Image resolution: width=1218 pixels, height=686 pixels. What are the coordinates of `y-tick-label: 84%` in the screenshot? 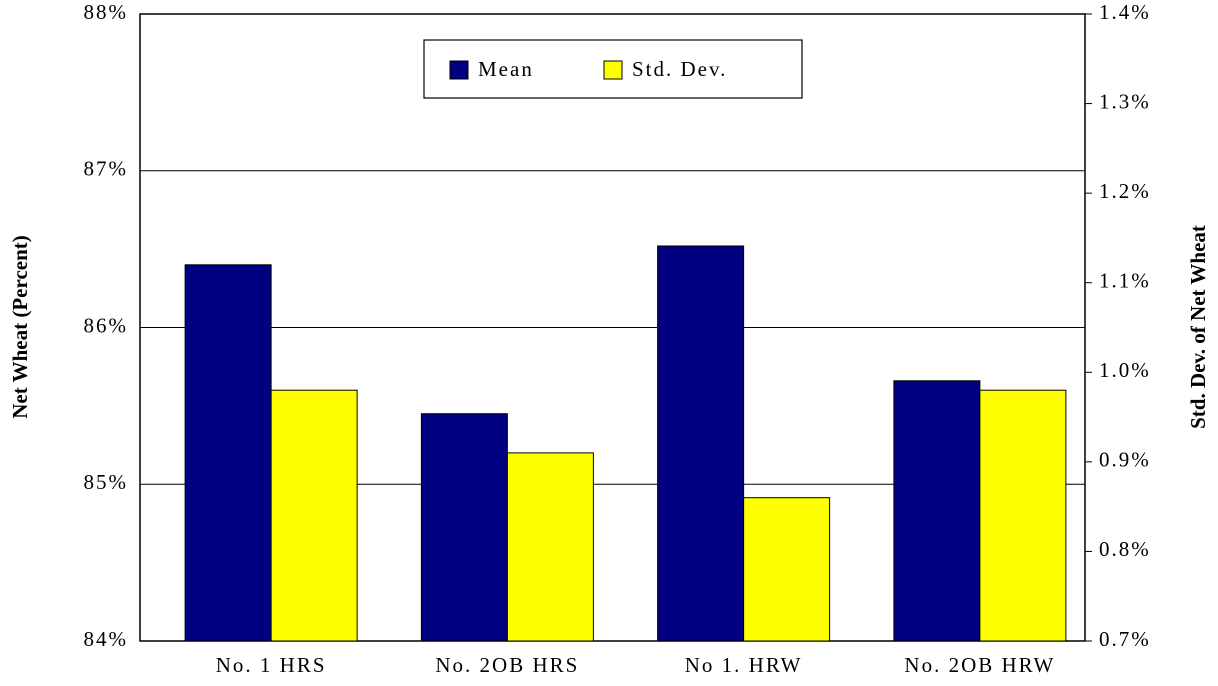 It's located at (106, 639).